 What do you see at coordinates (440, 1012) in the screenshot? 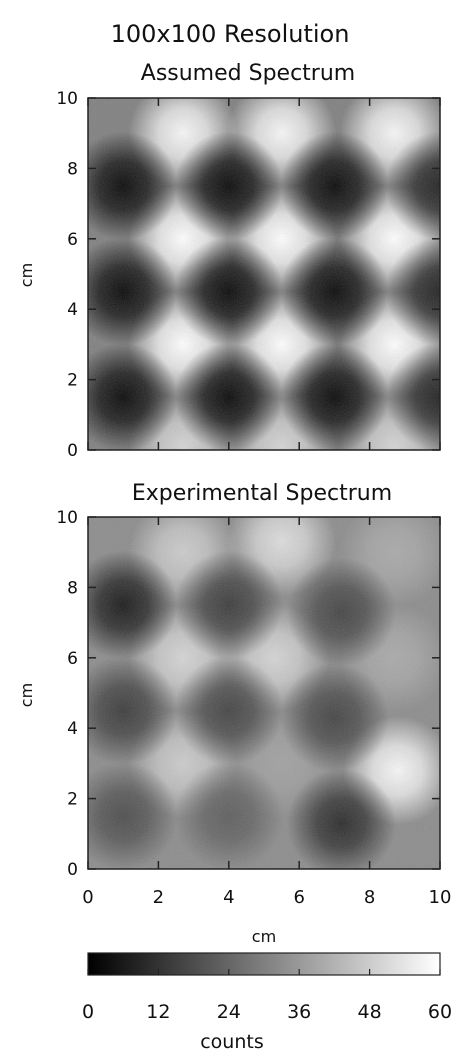
I see `colorbar-tick-label: 60` at bounding box center [440, 1012].